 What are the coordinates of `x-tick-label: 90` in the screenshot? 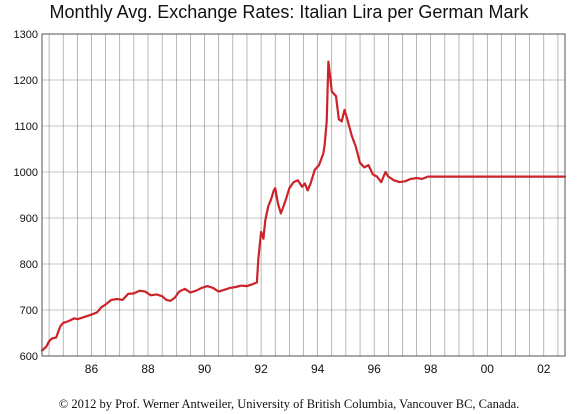 It's located at (205, 369).